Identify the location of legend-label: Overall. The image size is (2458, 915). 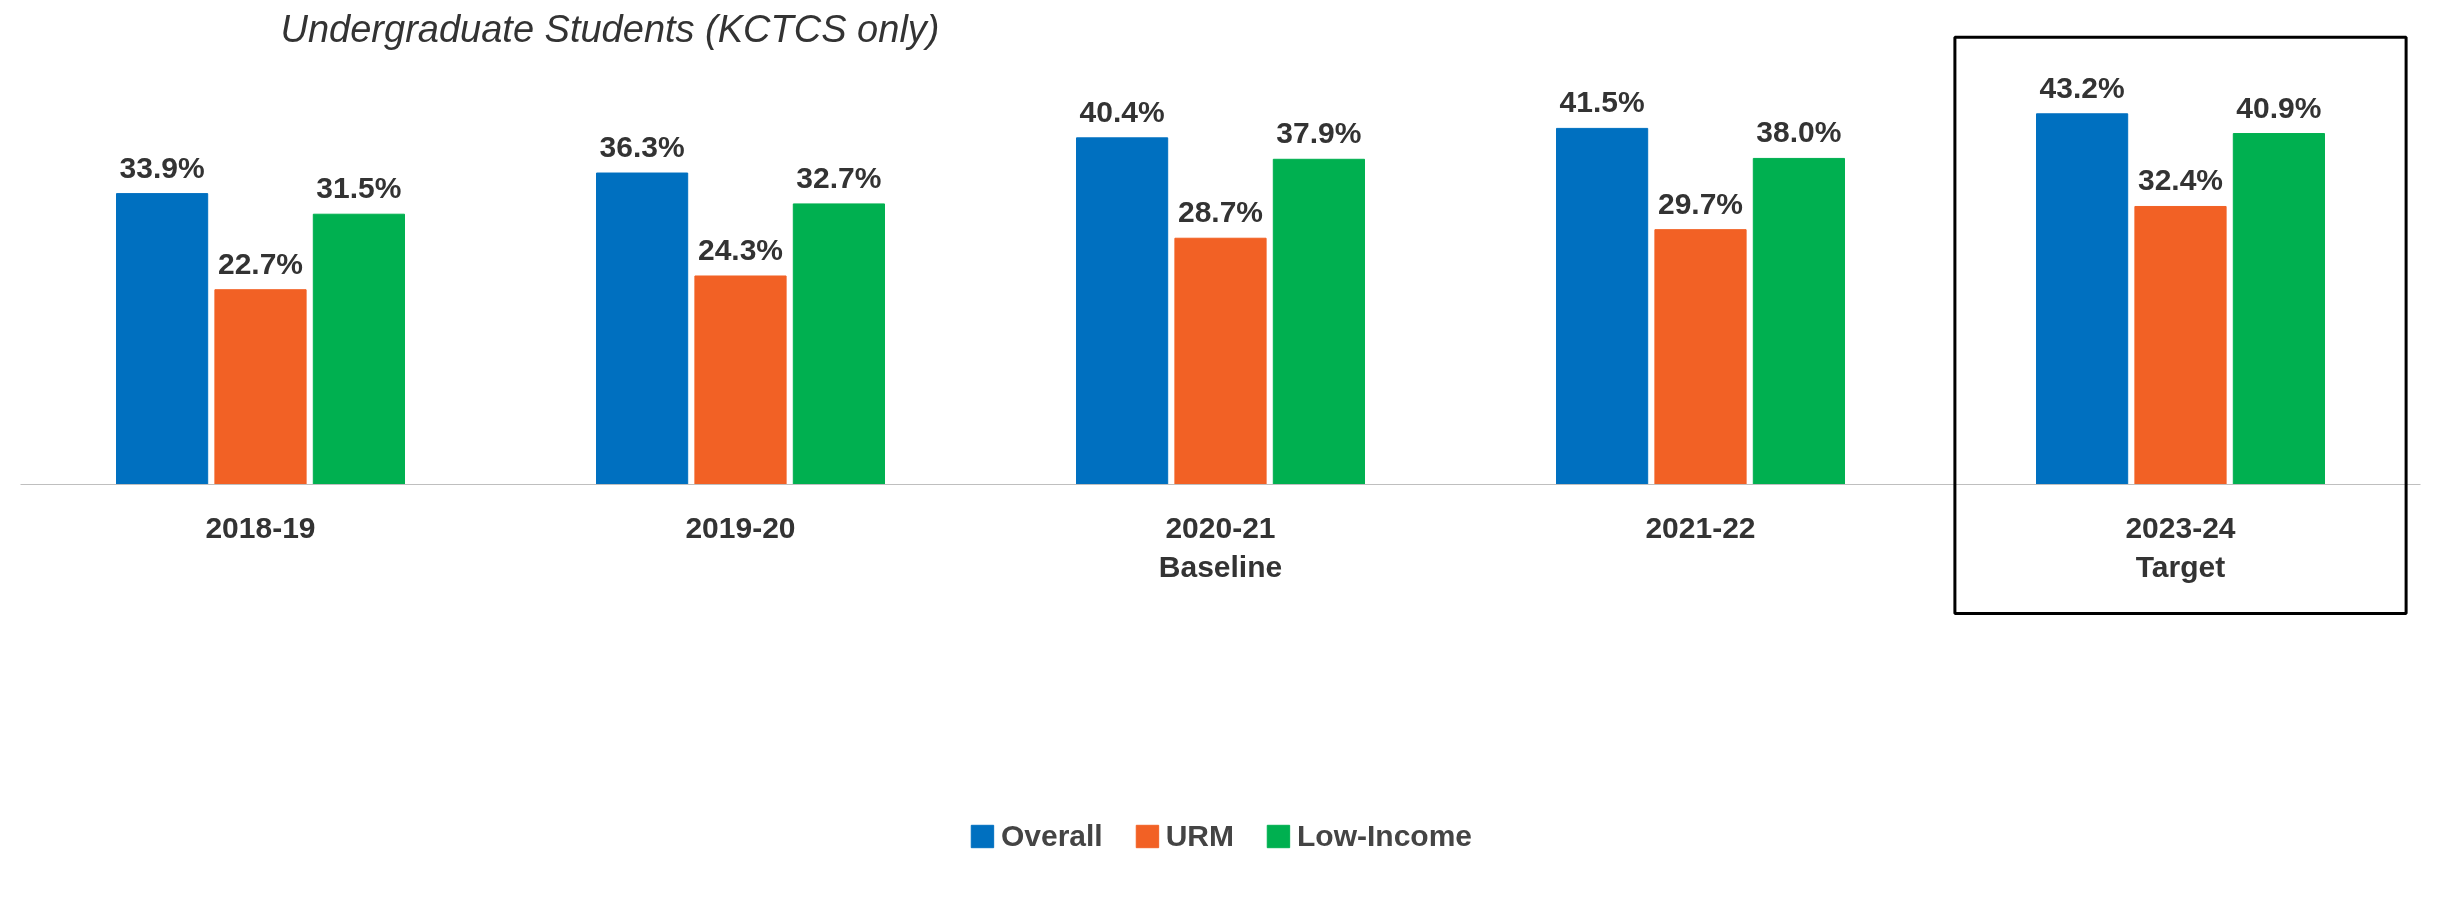
(1051, 836).